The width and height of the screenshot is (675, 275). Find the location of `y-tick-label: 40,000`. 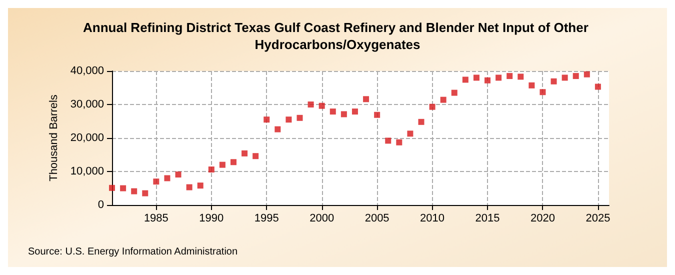

y-tick-label: 40,000 is located at coordinates (87, 71).